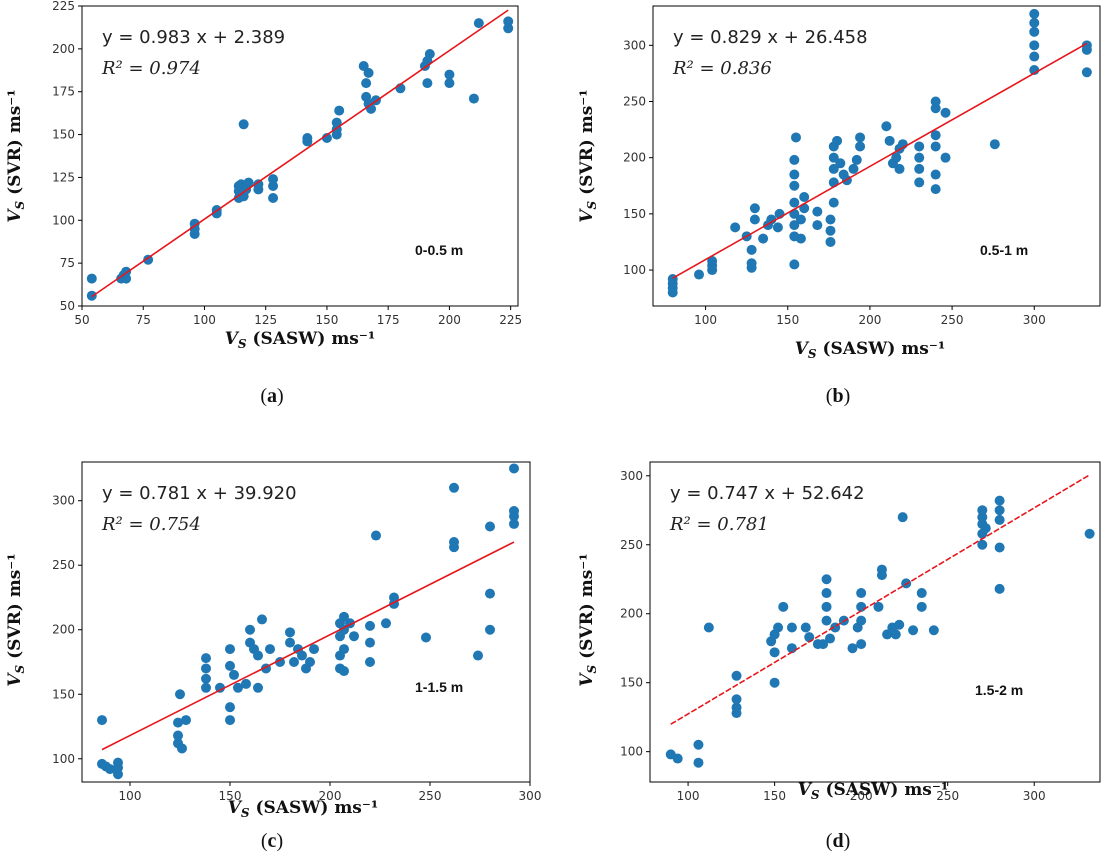  I want to click on x-tick-label: 250, so click(430, 796).